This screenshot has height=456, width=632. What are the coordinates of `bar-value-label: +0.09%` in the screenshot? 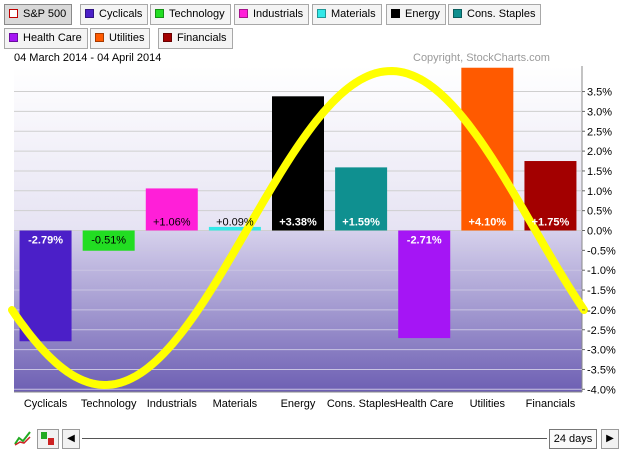 It's located at (235, 223).